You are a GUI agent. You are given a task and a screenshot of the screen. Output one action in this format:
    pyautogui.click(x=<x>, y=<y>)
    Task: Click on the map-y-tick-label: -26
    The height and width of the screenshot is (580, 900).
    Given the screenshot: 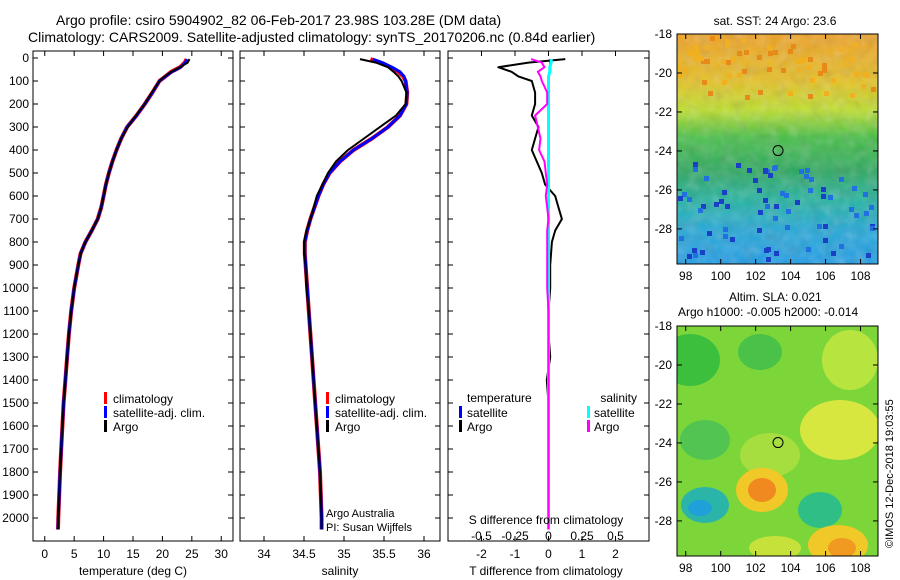 What is the action you would take?
    pyautogui.click(x=664, y=190)
    